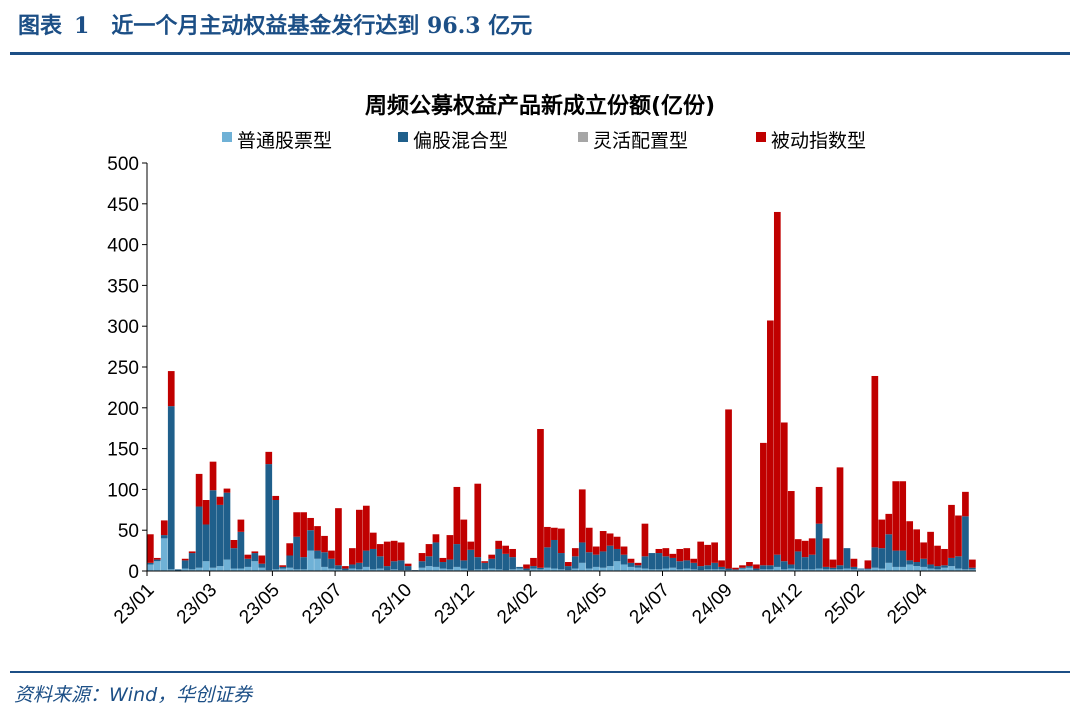 The height and width of the screenshot is (715, 1080). Describe the element at coordinates (422, 569) in the screenshot. I see `bar-s1-w39` at that location.